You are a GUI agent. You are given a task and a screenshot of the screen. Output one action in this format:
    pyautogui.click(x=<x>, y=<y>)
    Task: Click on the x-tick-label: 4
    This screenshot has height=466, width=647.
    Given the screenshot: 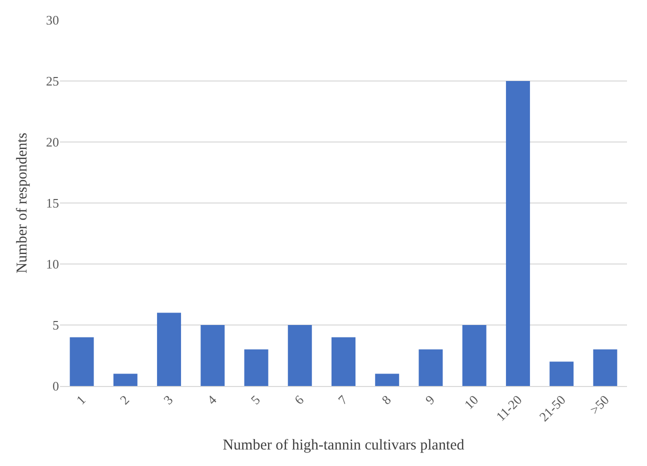 What is the action you would take?
    pyautogui.click(x=212, y=400)
    